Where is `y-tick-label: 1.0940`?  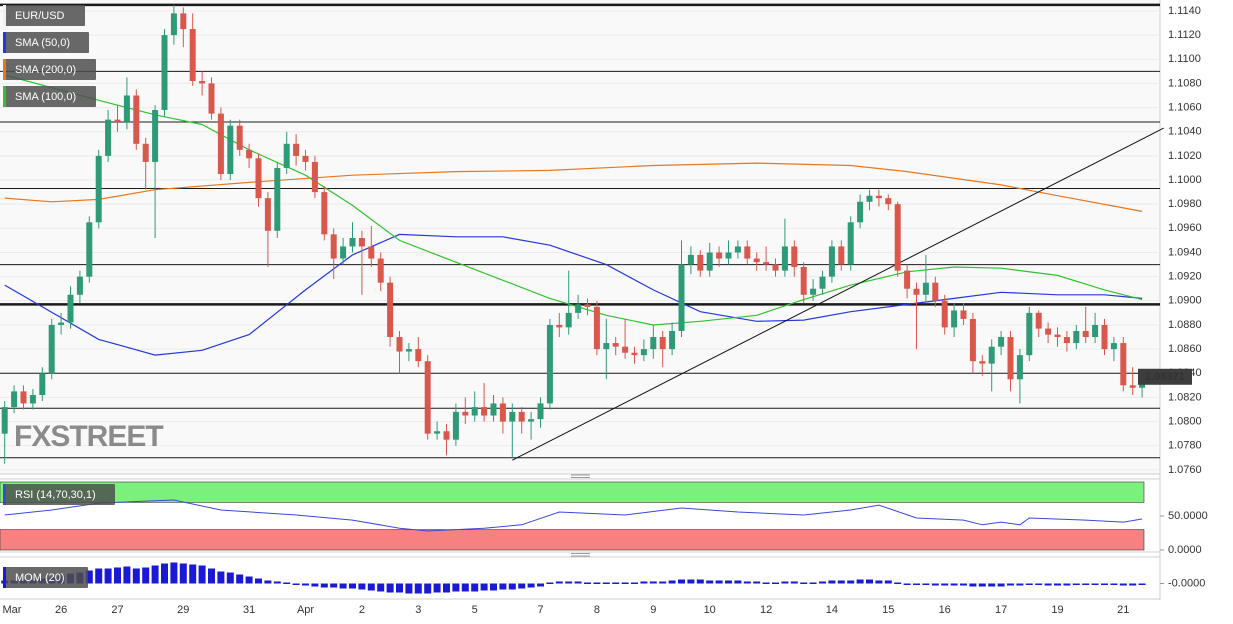 y-tick-label: 1.0940 is located at coordinates (1185, 252).